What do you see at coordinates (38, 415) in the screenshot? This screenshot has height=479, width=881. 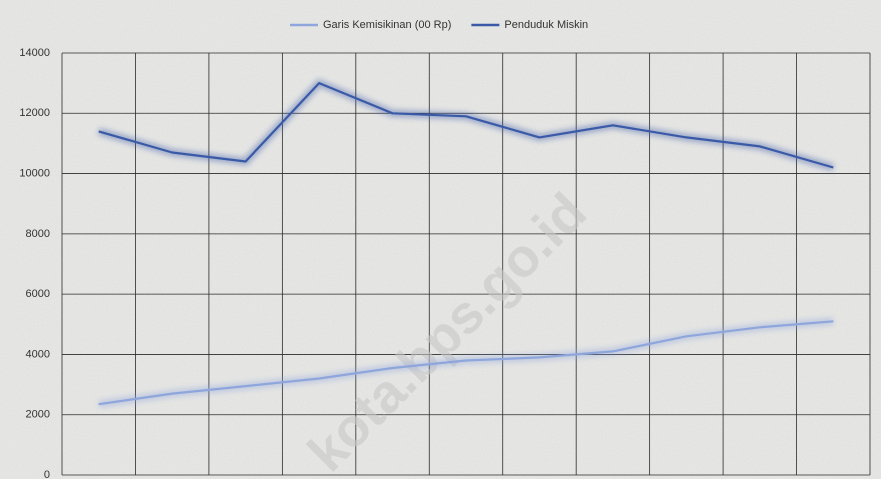 I see `y-tick-label: 2000` at bounding box center [38, 415].